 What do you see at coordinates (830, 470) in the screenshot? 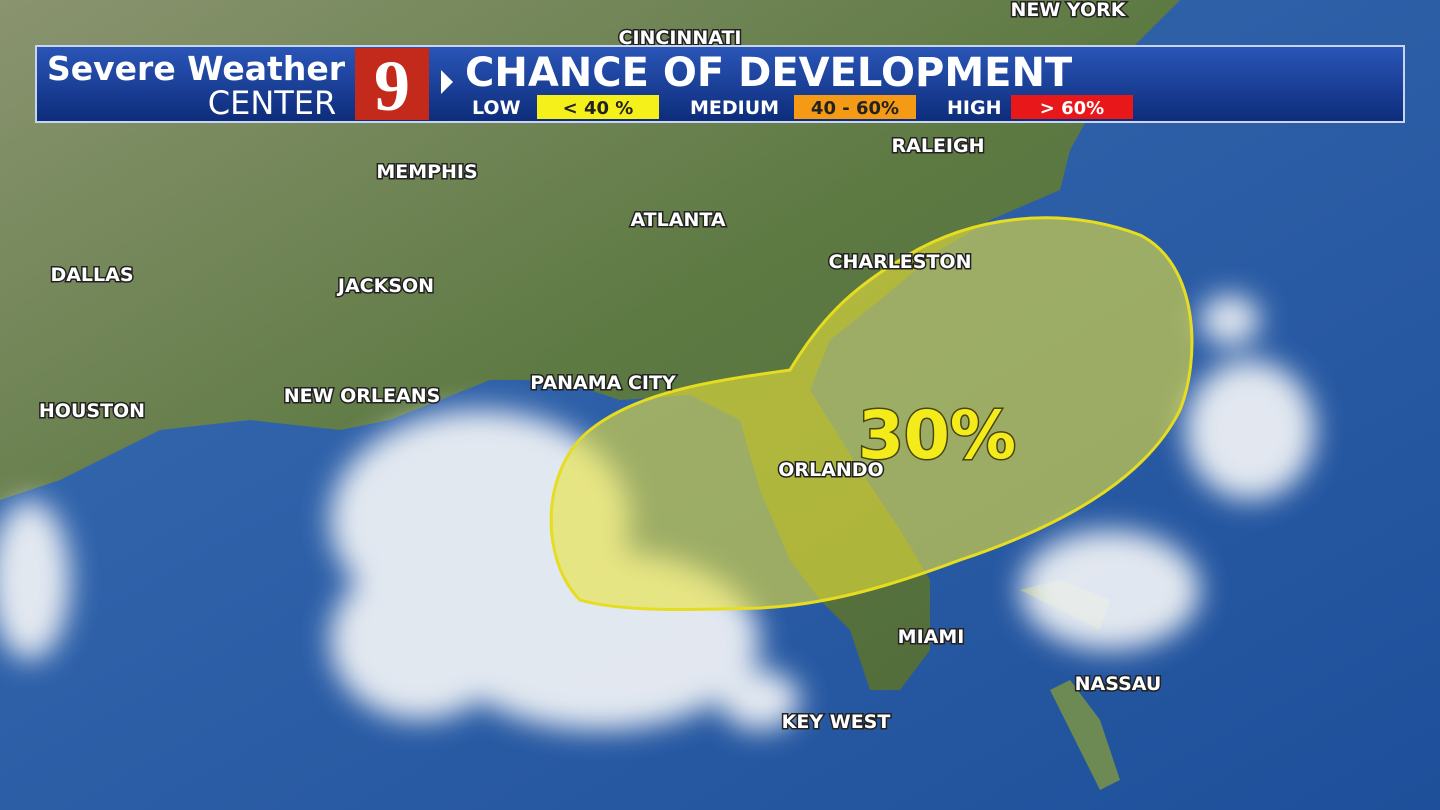
I see `city-label: ORLANDO` at bounding box center [830, 470].